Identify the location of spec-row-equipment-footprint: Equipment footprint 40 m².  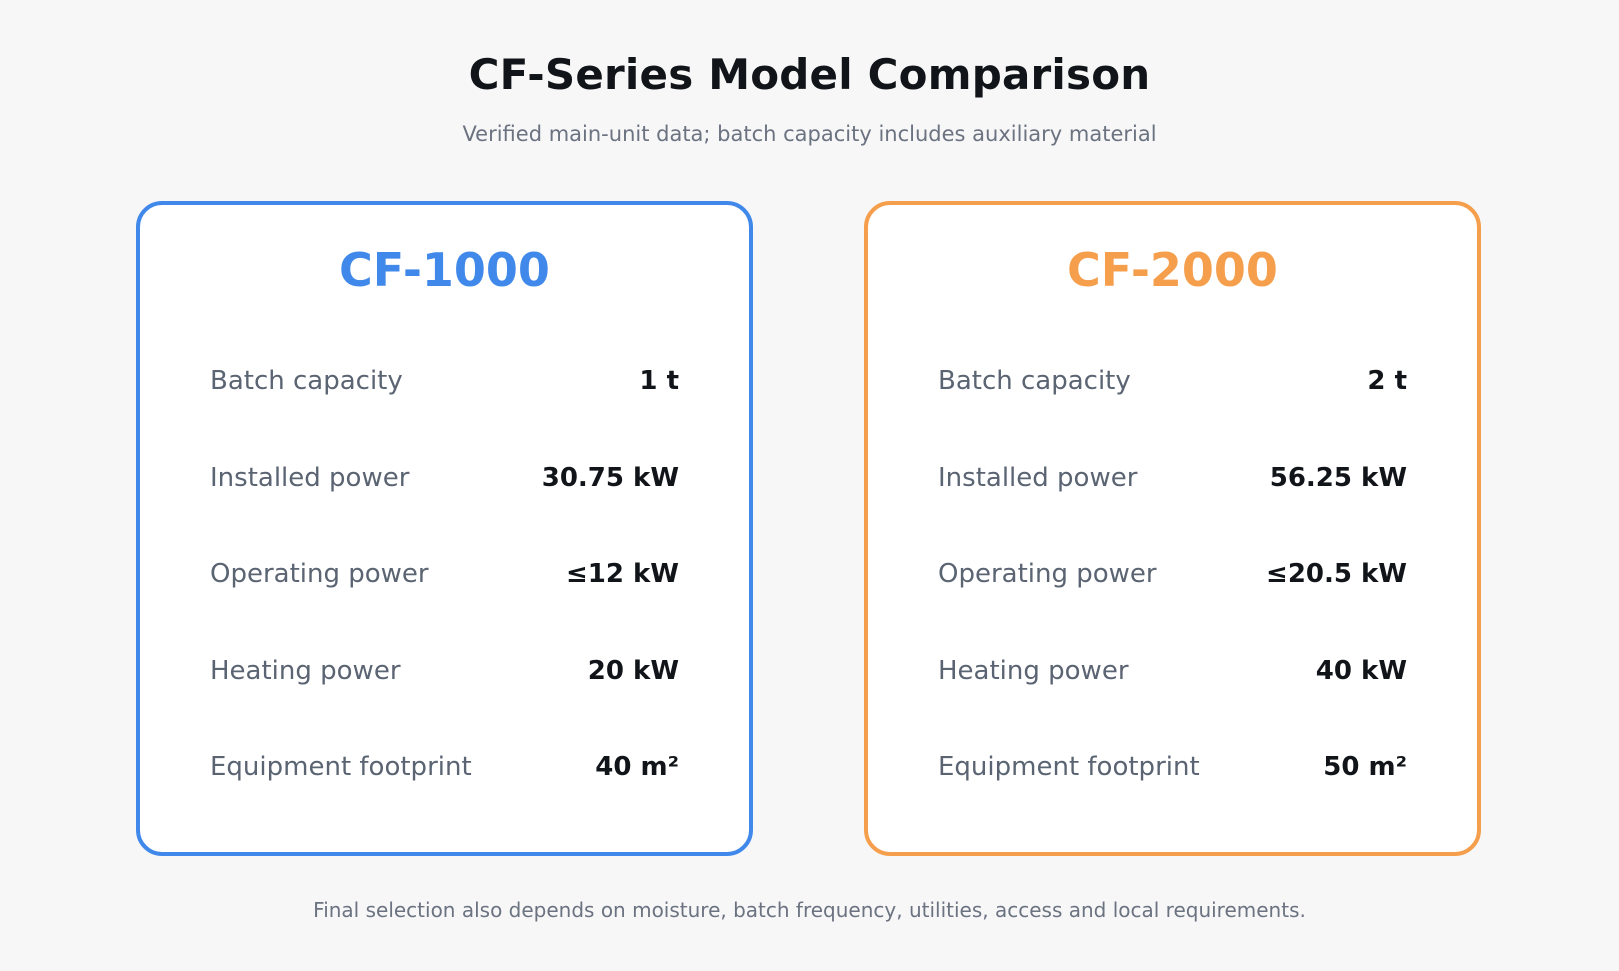
(444, 767).